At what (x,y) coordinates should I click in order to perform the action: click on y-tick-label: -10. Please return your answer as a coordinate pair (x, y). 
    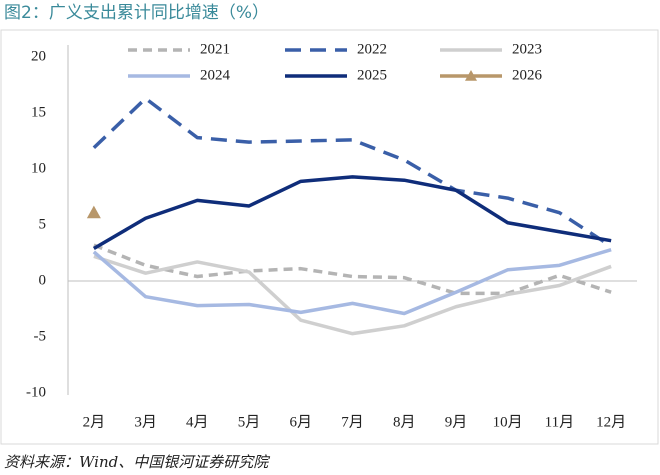
    Looking at the image, I should click on (36, 392).